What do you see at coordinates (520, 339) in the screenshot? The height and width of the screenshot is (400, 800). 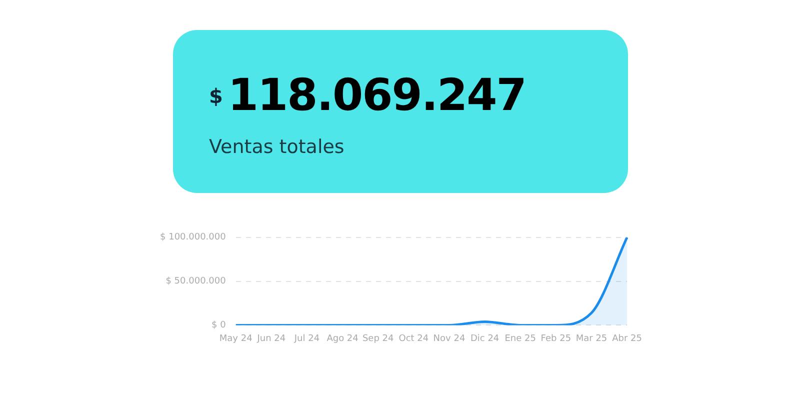 I see `x-tick-label: Ene 25` at bounding box center [520, 339].